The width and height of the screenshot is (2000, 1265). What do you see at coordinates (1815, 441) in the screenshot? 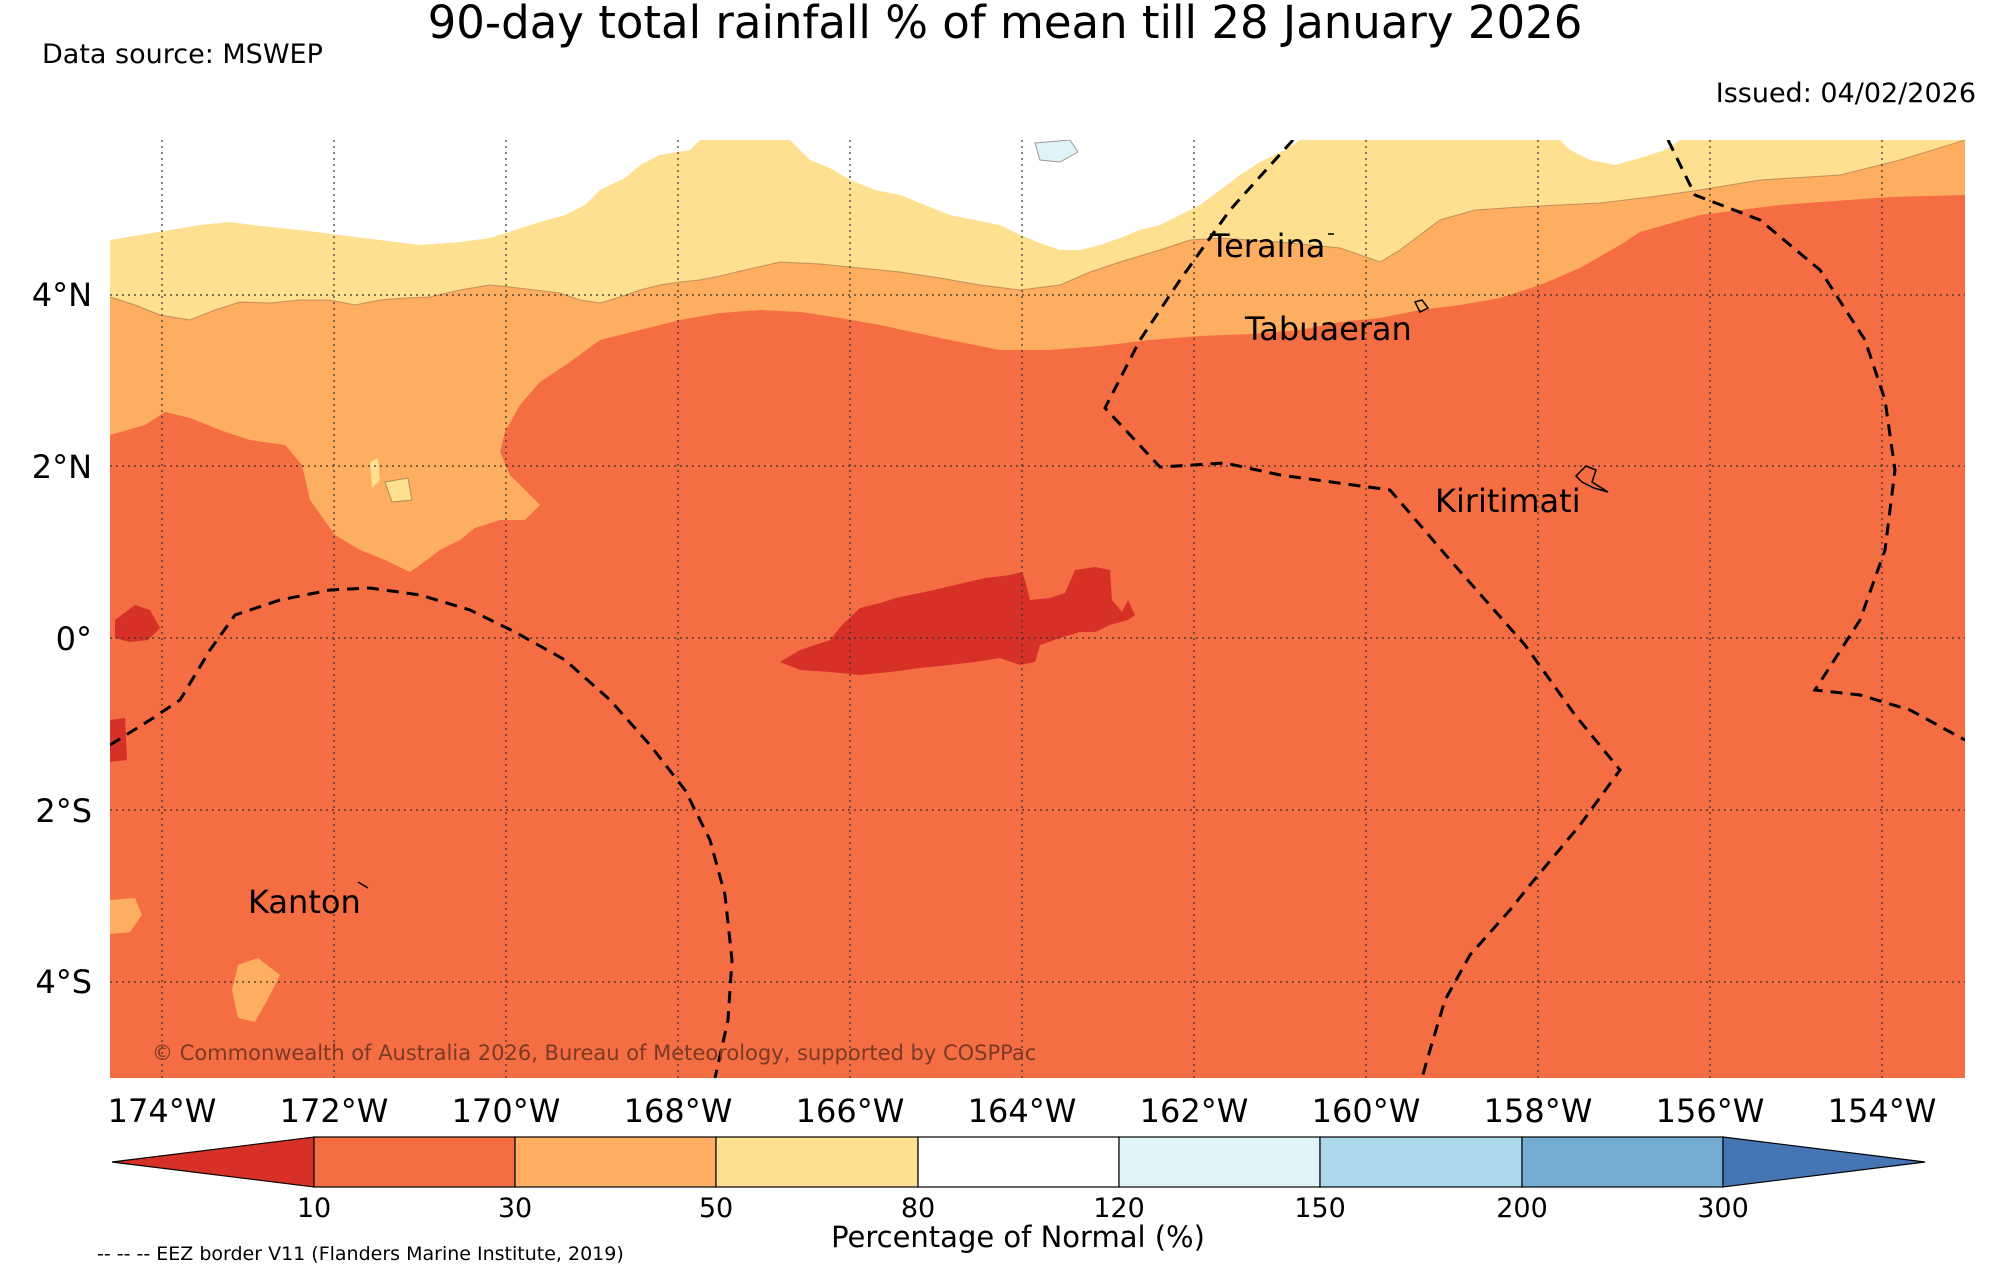
I see `eez-border-kiritimati` at bounding box center [1815, 441].